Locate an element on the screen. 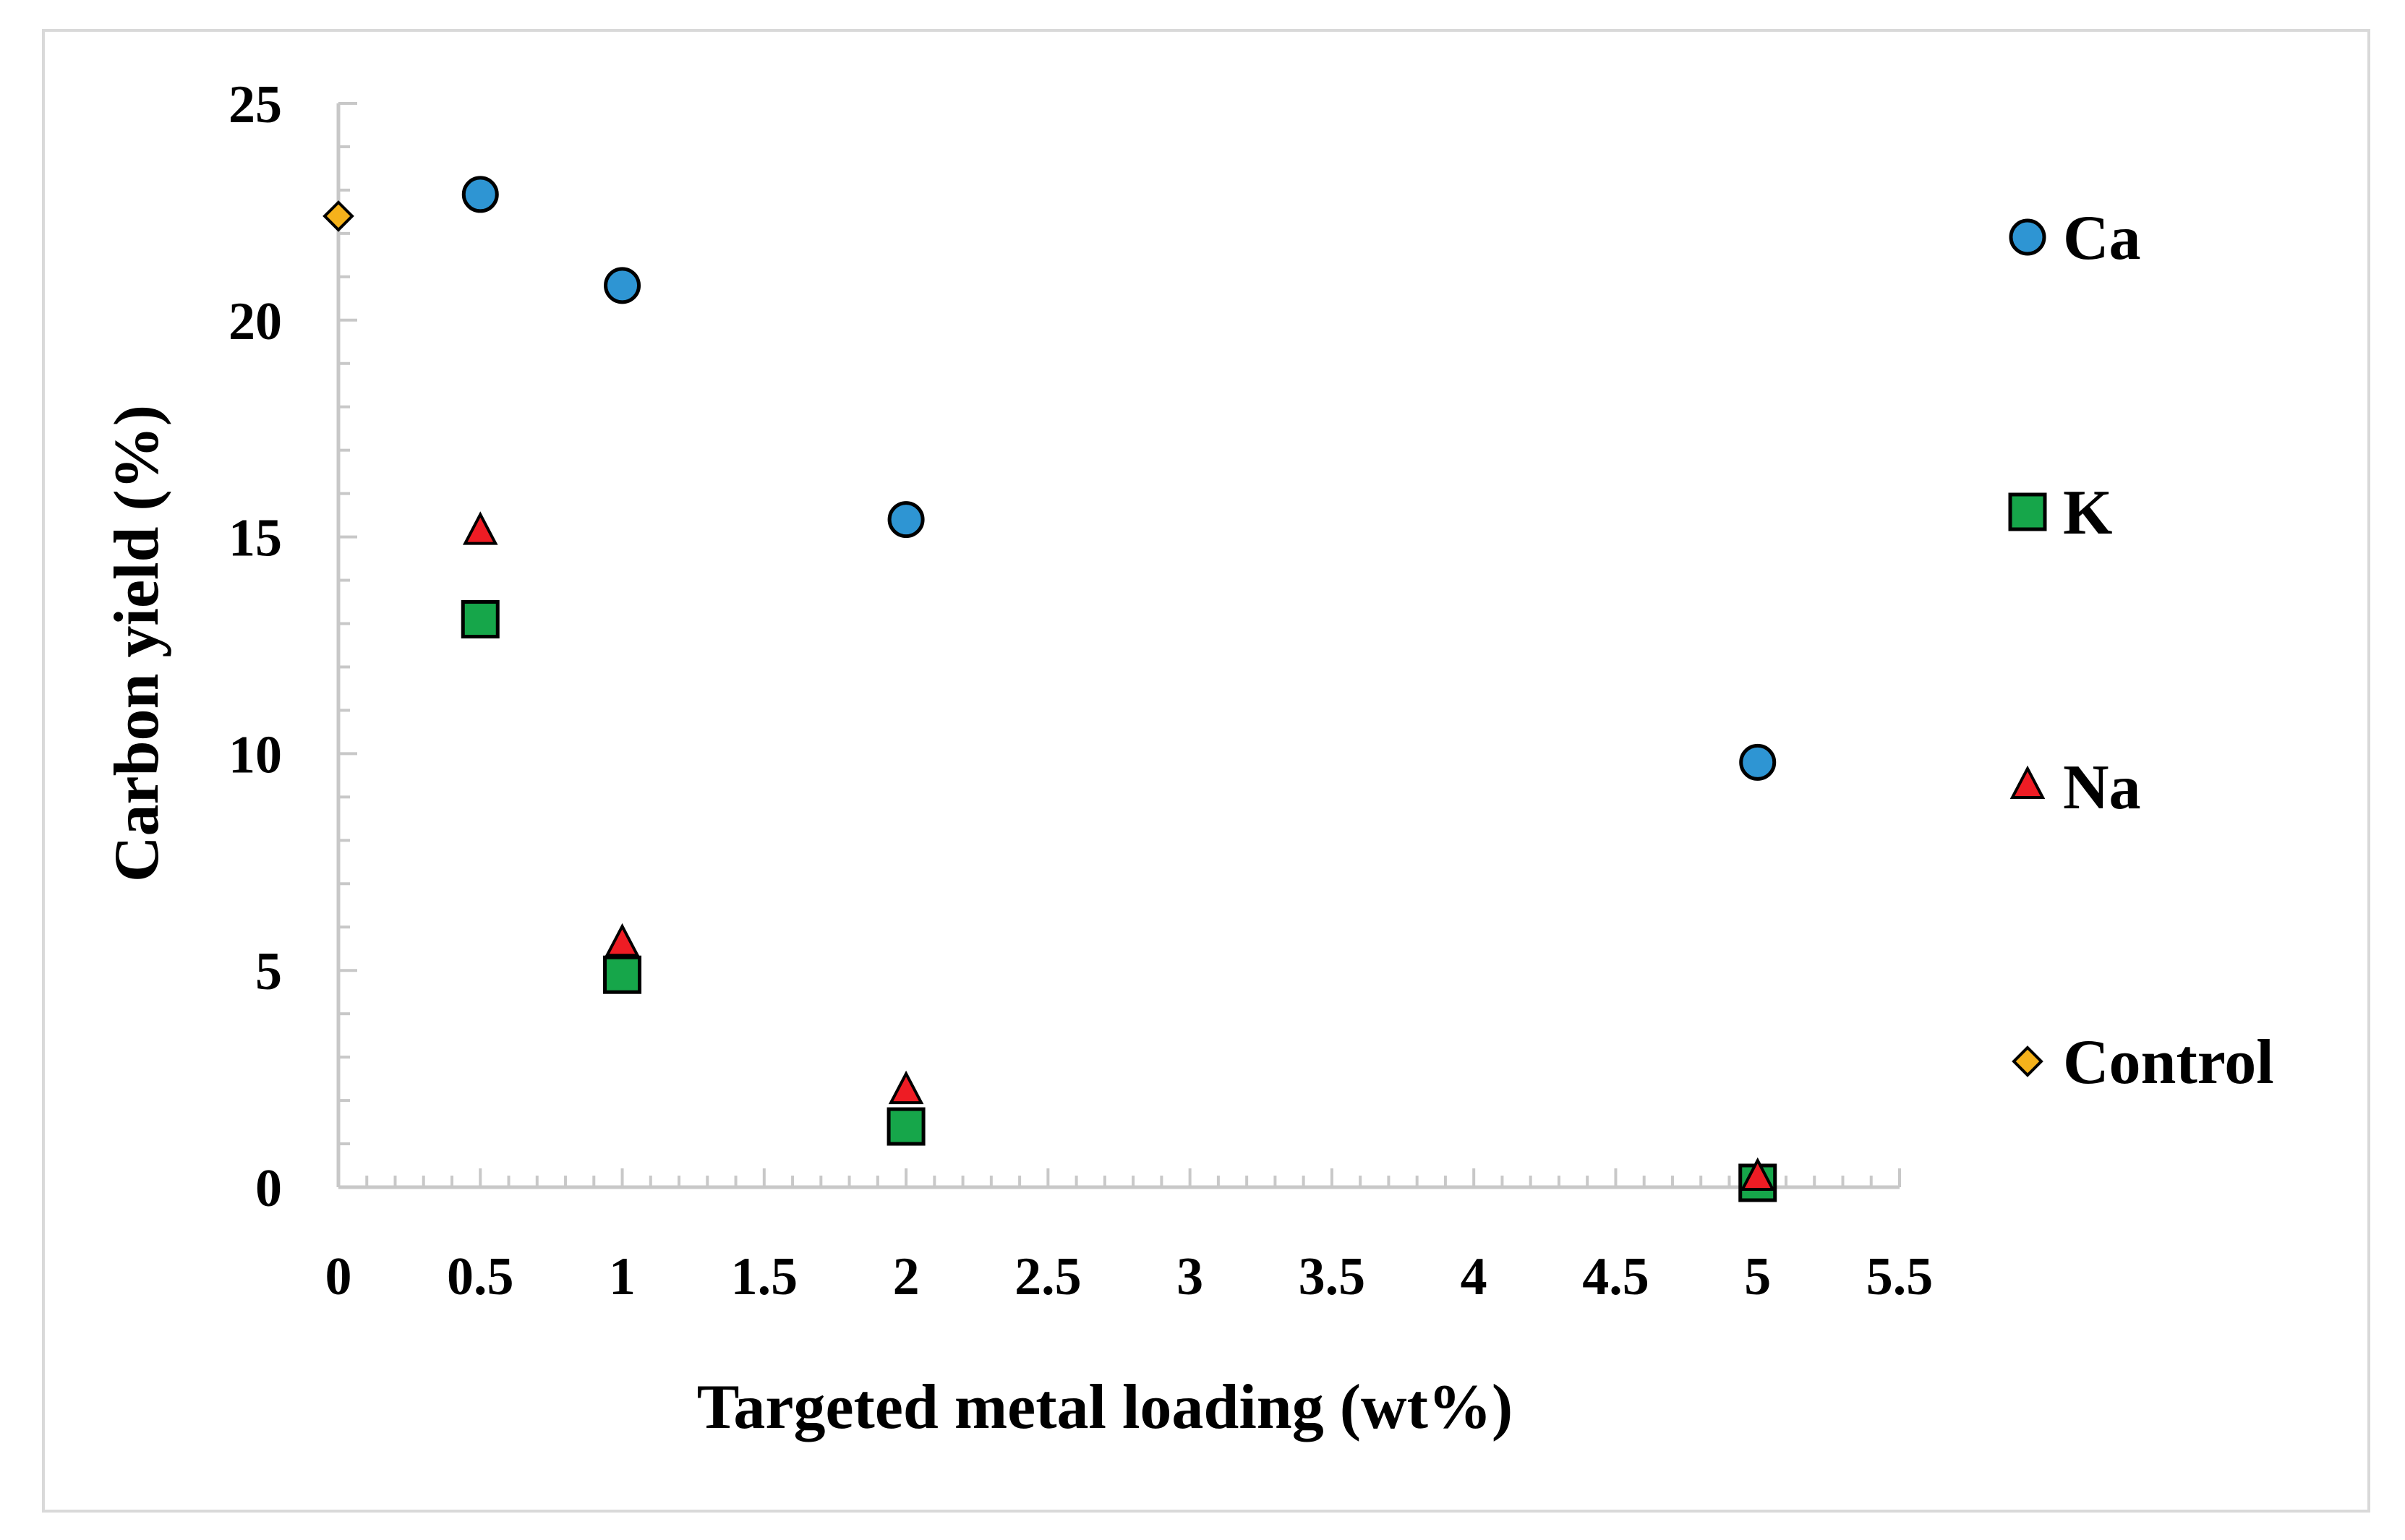  legend: Ca K Na Control is located at coordinates (2141, 650).